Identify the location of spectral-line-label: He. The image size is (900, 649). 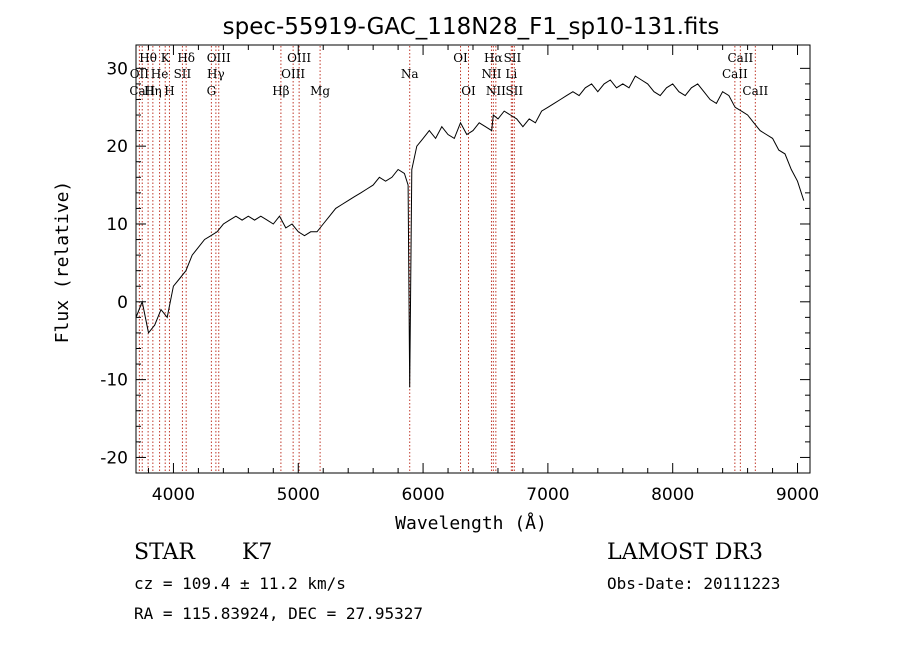
(160, 74).